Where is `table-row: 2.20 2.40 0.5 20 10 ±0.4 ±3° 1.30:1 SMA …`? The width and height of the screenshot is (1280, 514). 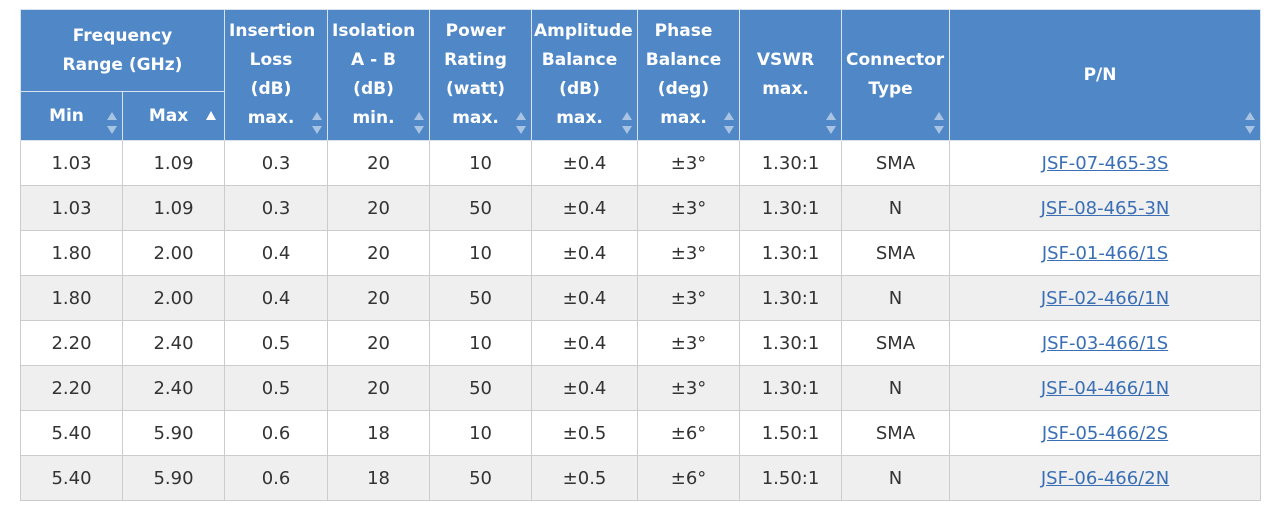
table-row: 2.20 2.40 0.5 20 10 ±0.4 ±3° 1.30:1 SMA … is located at coordinates (641, 343).